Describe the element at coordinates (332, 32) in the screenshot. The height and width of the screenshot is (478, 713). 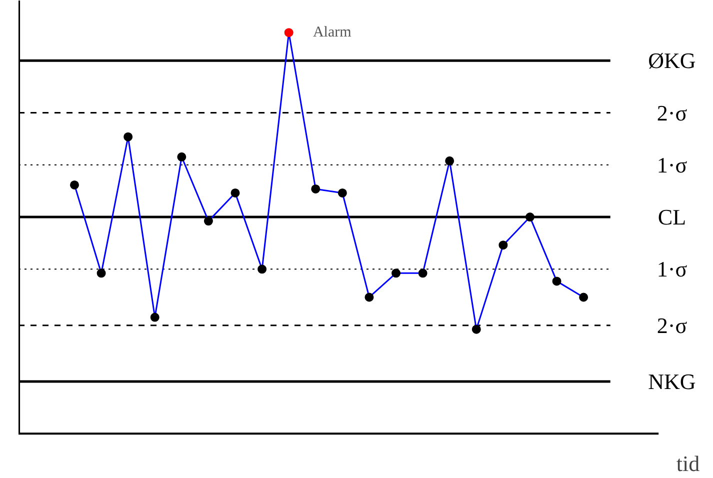
I see `annotation: Alarm` at that location.